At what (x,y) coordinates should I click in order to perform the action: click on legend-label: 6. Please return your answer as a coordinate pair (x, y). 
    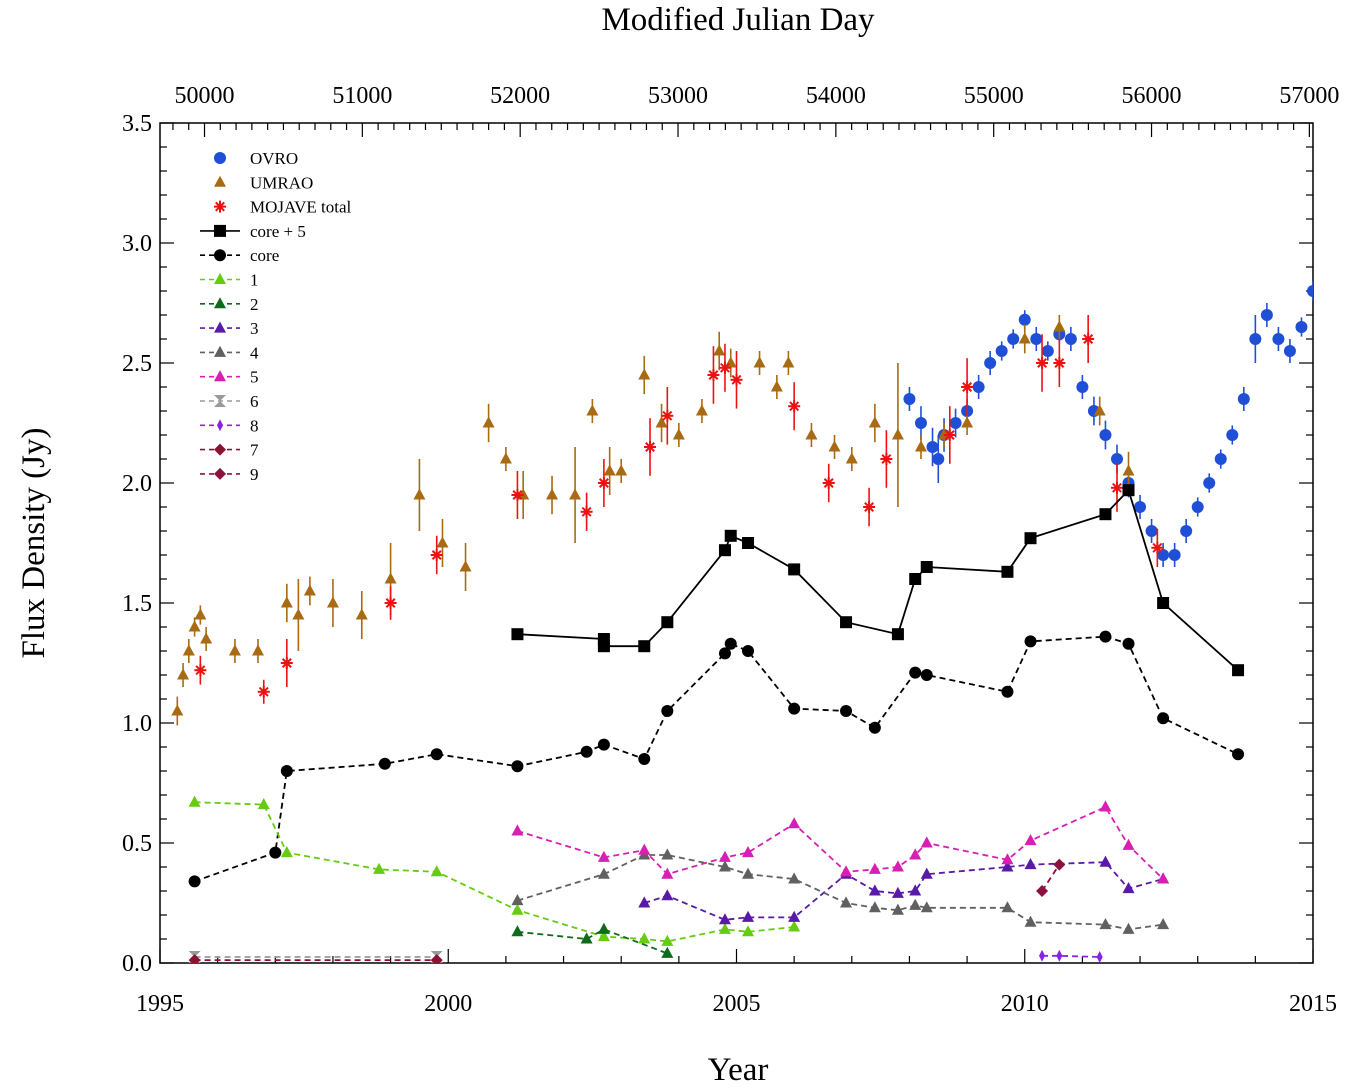
    Looking at the image, I should click on (254, 401).